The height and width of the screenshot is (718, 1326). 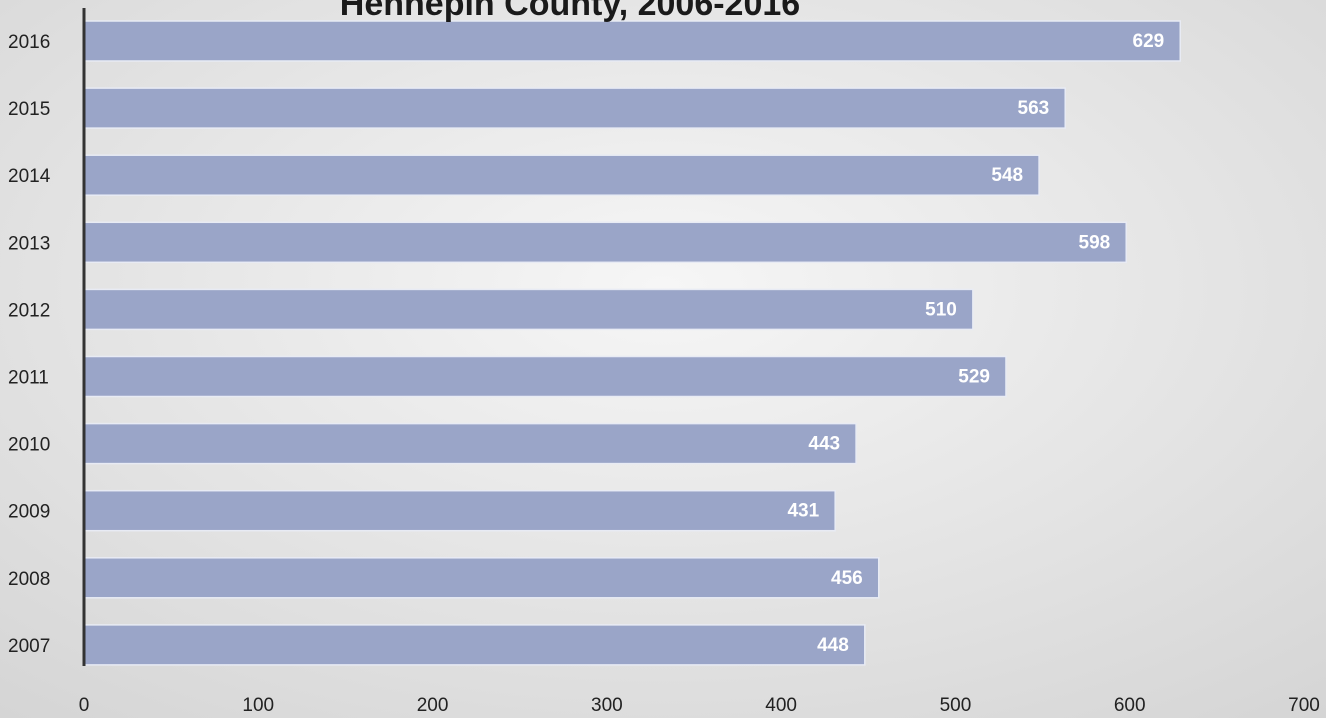 What do you see at coordinates (607, 705) in the screenshot?
I see `x-tick-label: 300` at bounding box center [607, 705].